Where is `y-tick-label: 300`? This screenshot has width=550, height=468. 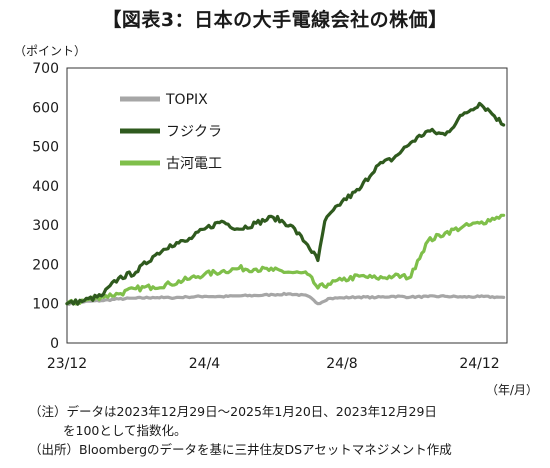 y-tick-label: 300 is located at coordinates (45, 226).